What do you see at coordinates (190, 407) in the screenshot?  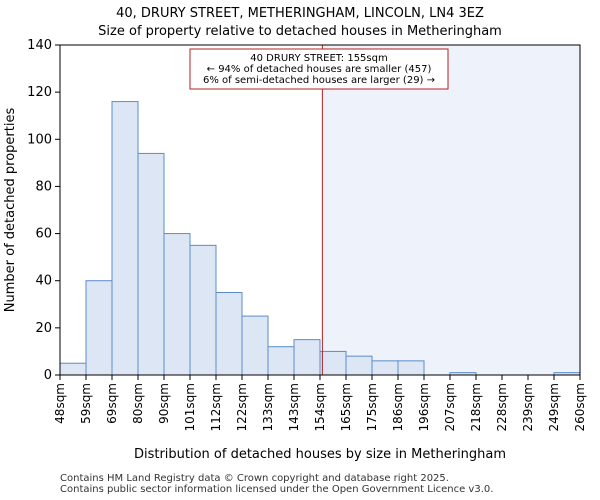 I see `x-tick-label: 101sqm` at bounding box center [190, 407].